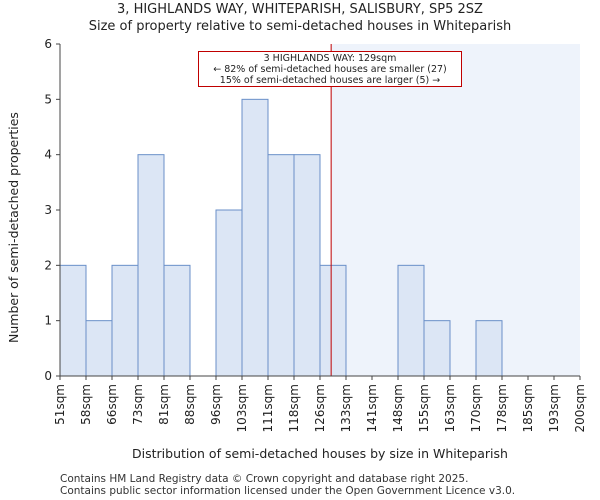 The image size is (600, 500). What do you see at coordinates (424, 408) in the screenshot?
I see `x-tick-label: 155sqm` at bounding box center [424, 408].